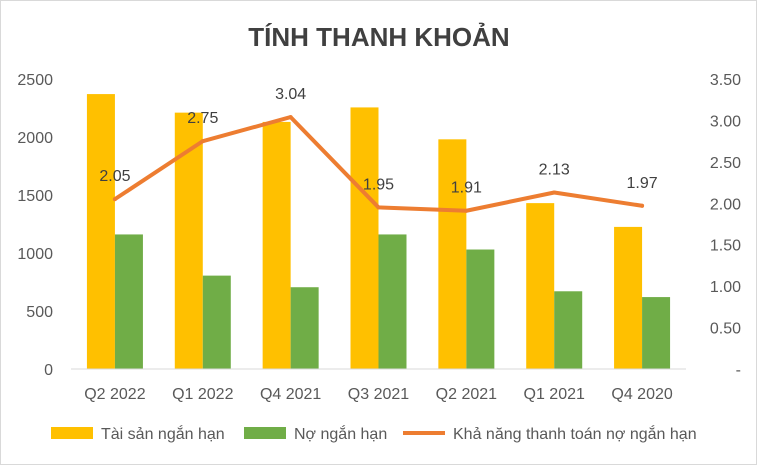 The image size is (757, 465). What do you see at coordinates (35, 196) in the screenshot?
I see `left-tick-label: 1500` at bounding box center [35, 196].